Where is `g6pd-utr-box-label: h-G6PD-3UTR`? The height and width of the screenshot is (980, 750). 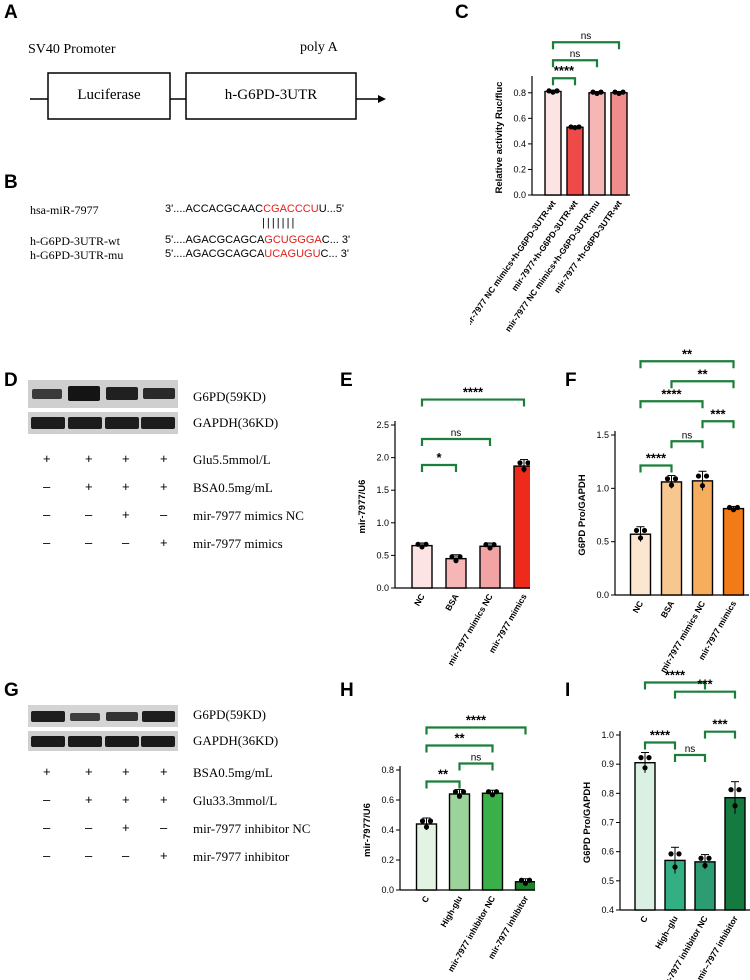
g6pd-utr-box-label: h-G6PD-3UTR is located at coordinates (271, 95).